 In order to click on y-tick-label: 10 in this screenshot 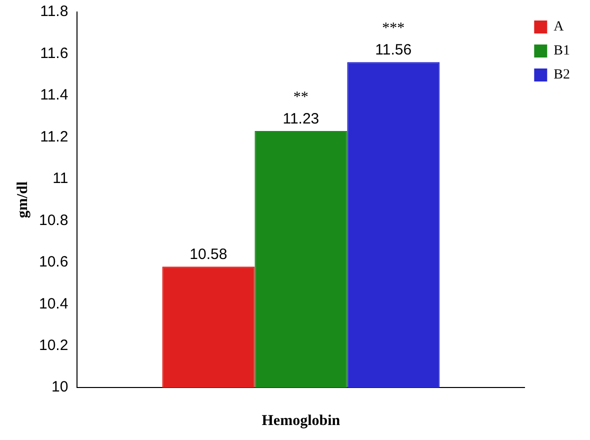, I will do `click(60, 387)`.